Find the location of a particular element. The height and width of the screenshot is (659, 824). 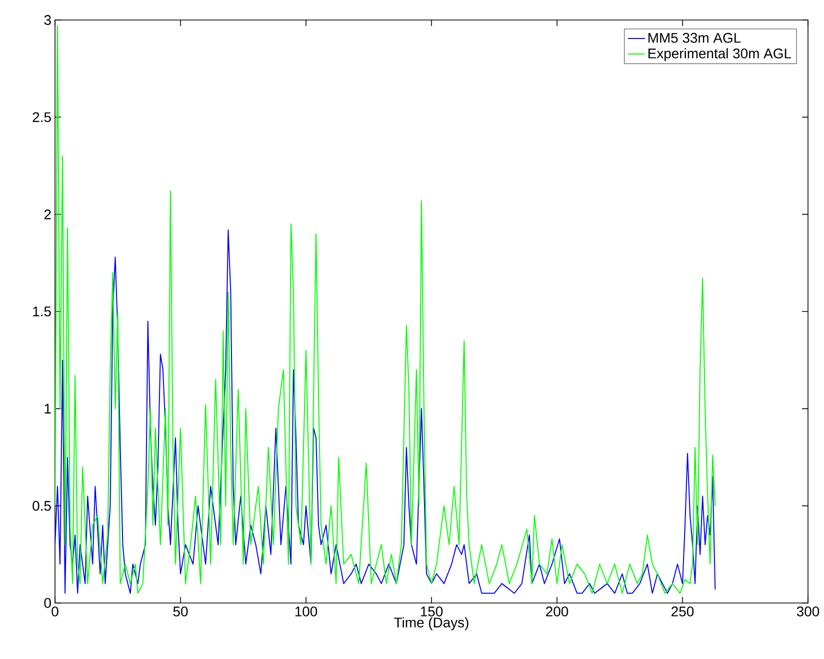

x-tick-label: 200 is located at coordinates (557, 611).